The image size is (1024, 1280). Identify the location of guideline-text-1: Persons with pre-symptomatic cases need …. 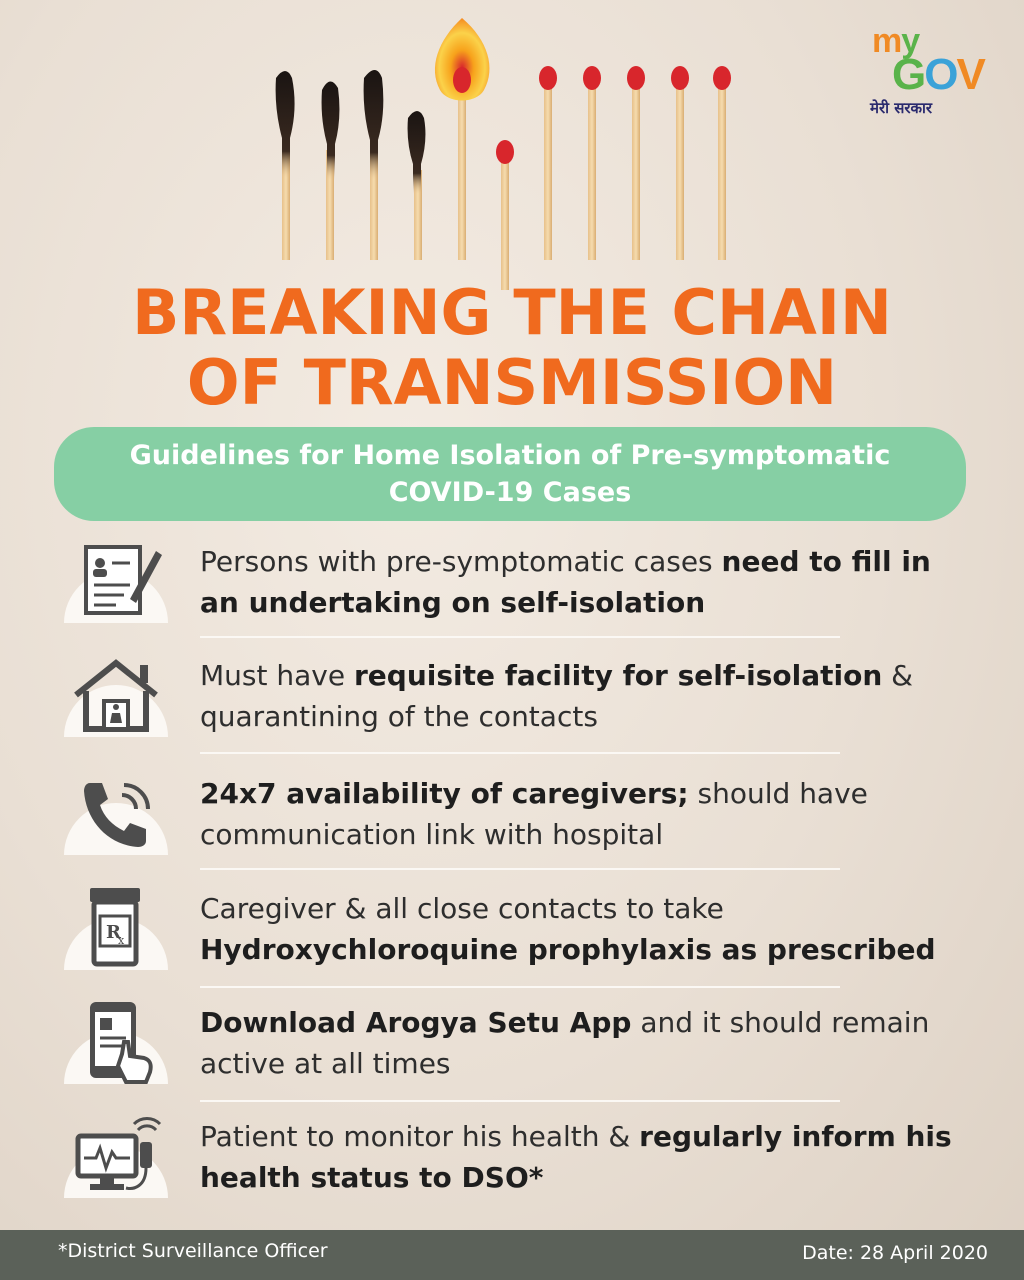
(565, 582).